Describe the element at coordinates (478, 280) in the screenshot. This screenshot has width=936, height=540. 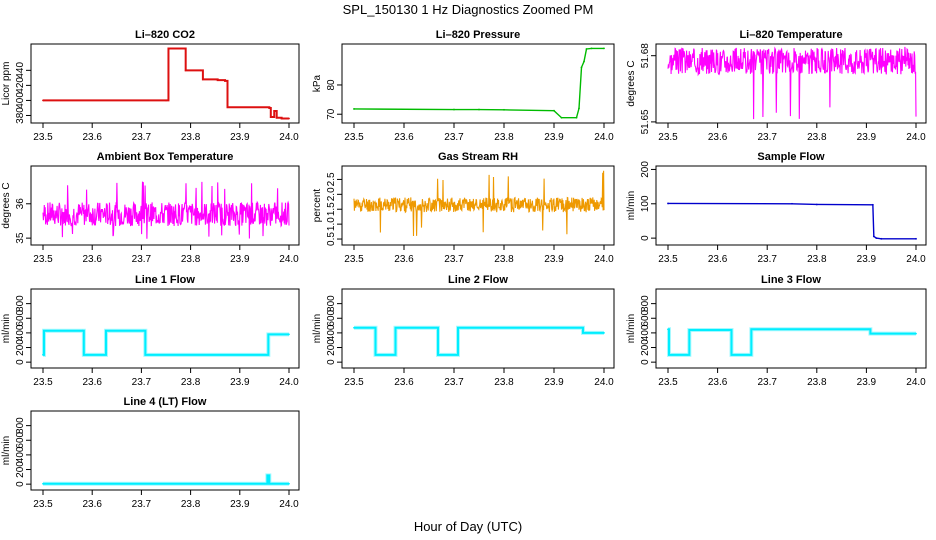
I see `panel-title: Line 2 Flow` at that location.